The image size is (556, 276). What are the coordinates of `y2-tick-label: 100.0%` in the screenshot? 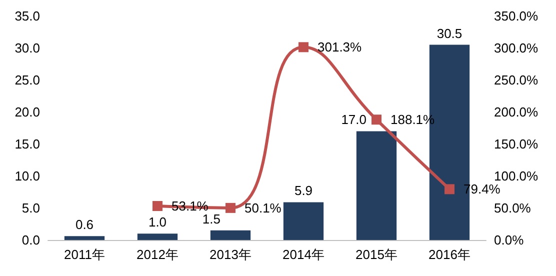 It's located at (516, 176).